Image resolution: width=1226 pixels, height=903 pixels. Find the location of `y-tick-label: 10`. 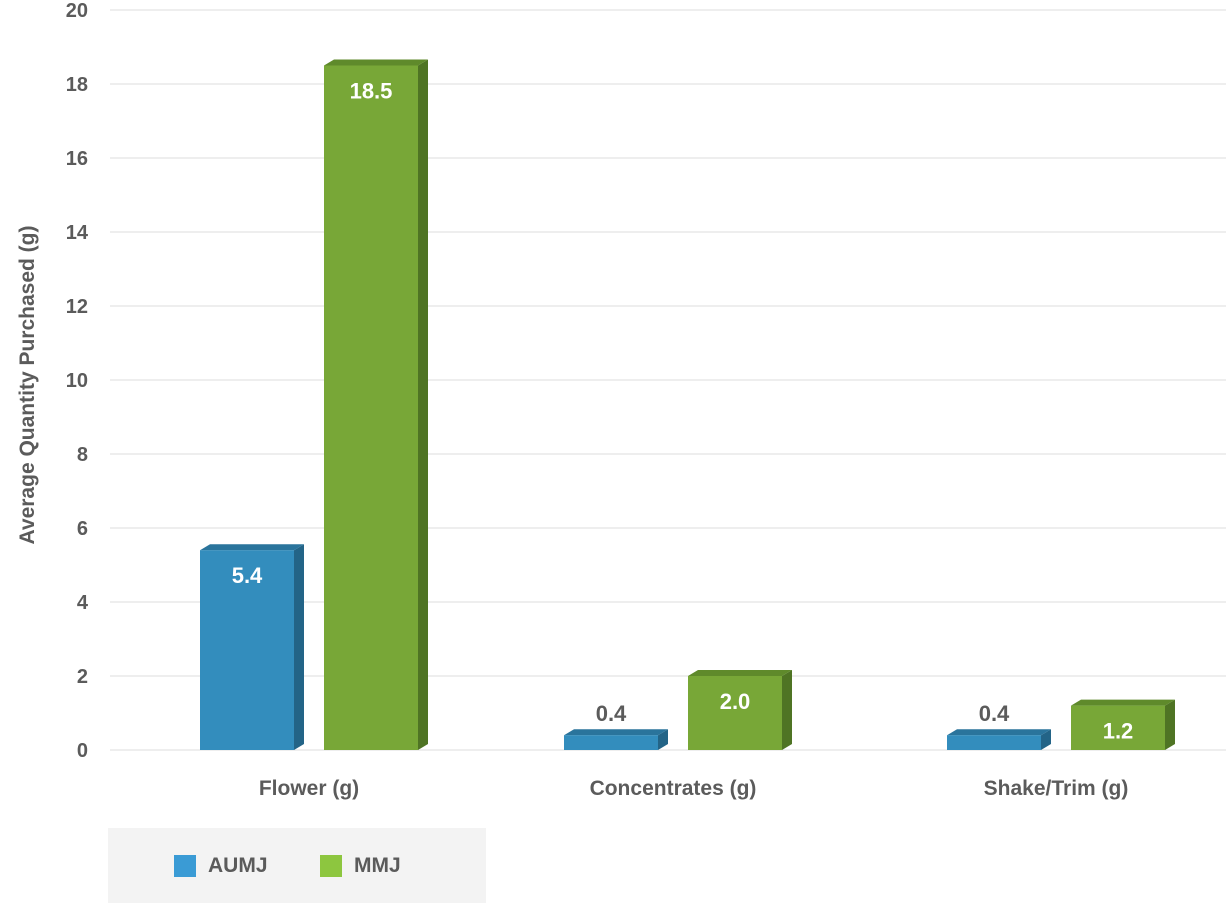

y-tick-label: 10 is located at coordinates (77, 381).